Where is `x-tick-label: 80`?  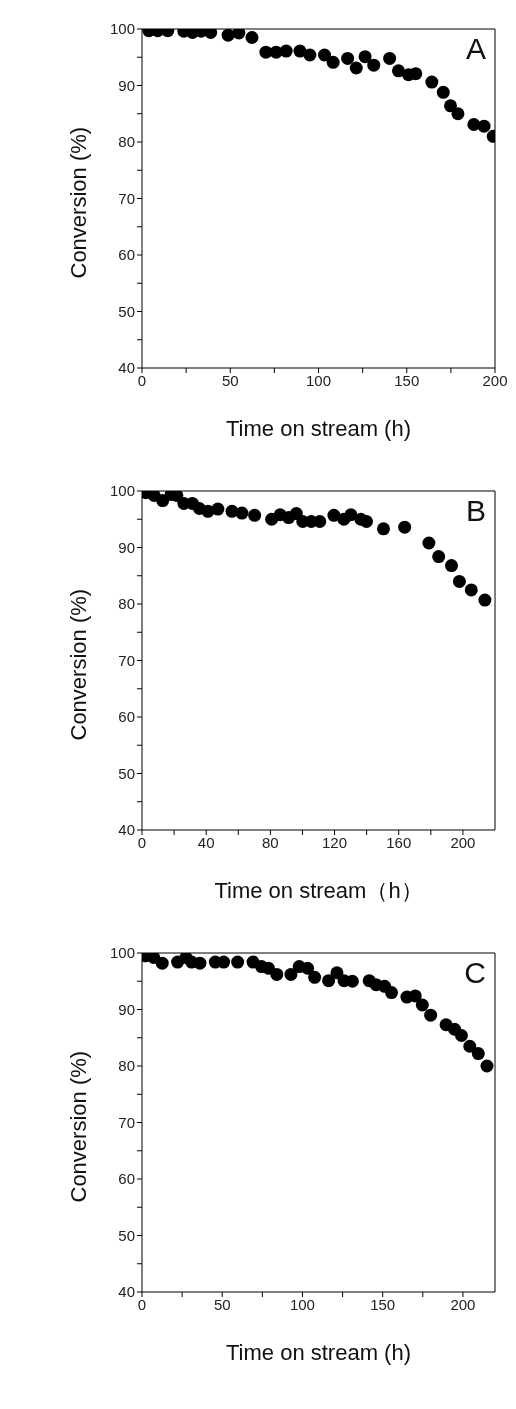 x-tick-label: 80 is located at coordinates (270, 842).